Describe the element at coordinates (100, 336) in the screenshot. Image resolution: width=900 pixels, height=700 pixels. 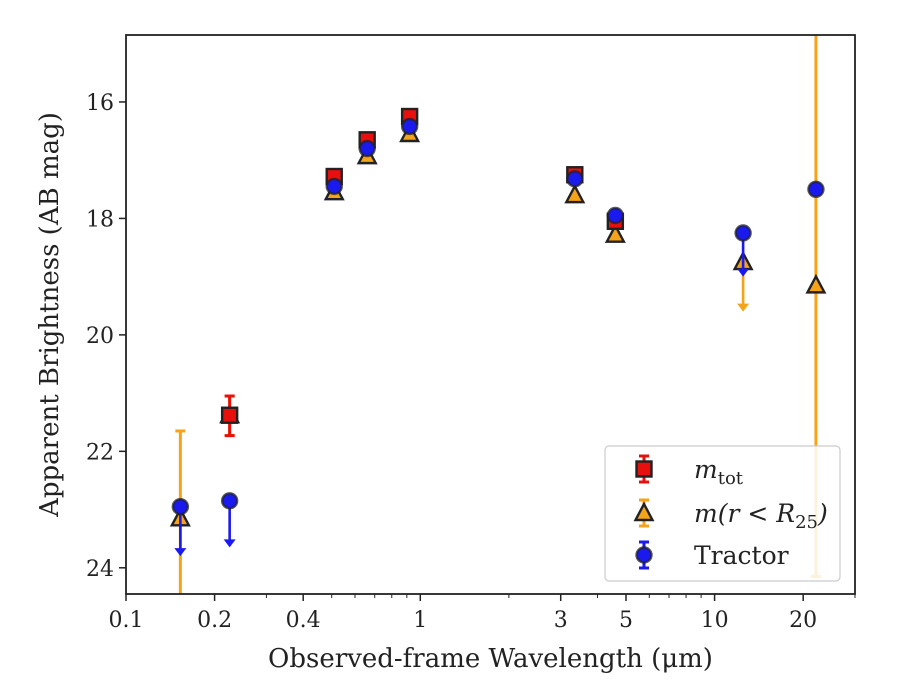
I see `y-tick-label: 20` at that location.